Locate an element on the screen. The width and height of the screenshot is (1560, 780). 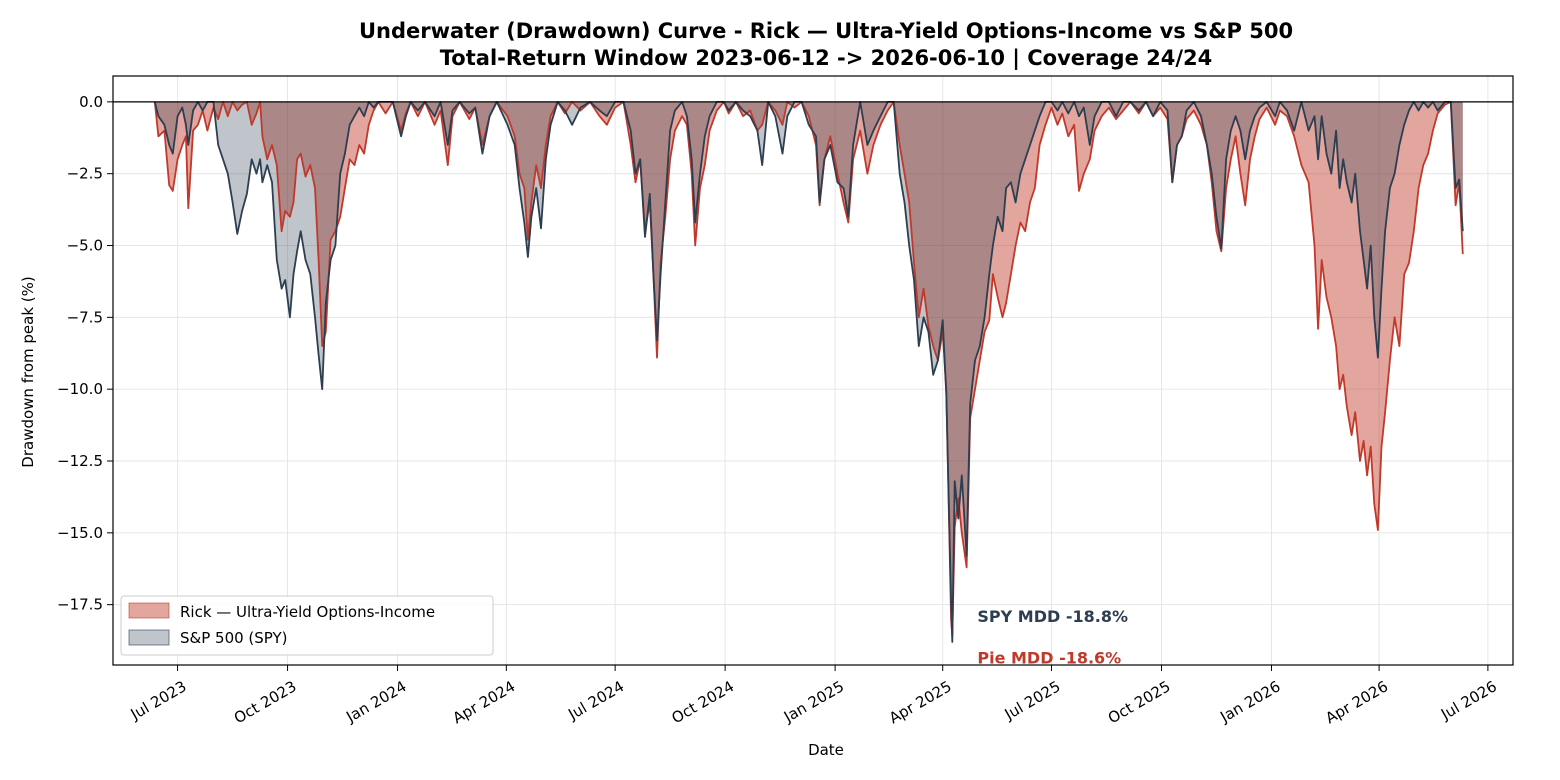
y-tick-label: −15.0 is located at coordinates (80, 533).